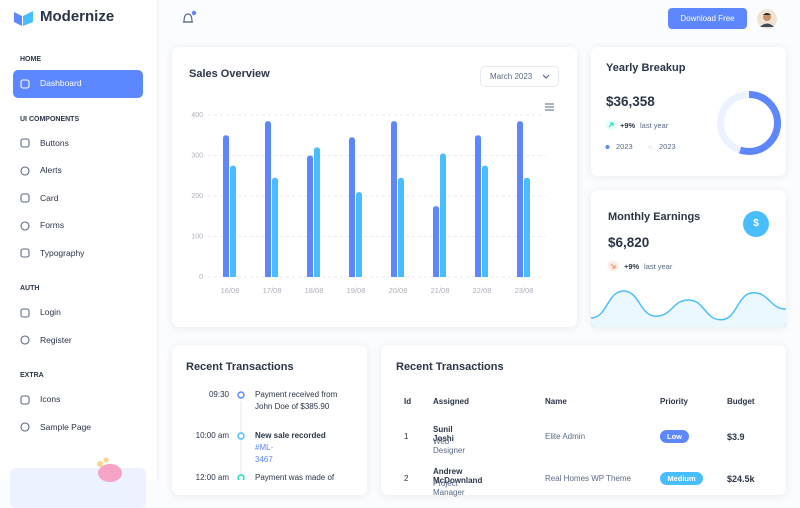  Describe the element at coordinates (23, 18) in the screenshot. I see `logo-icon` at that location.